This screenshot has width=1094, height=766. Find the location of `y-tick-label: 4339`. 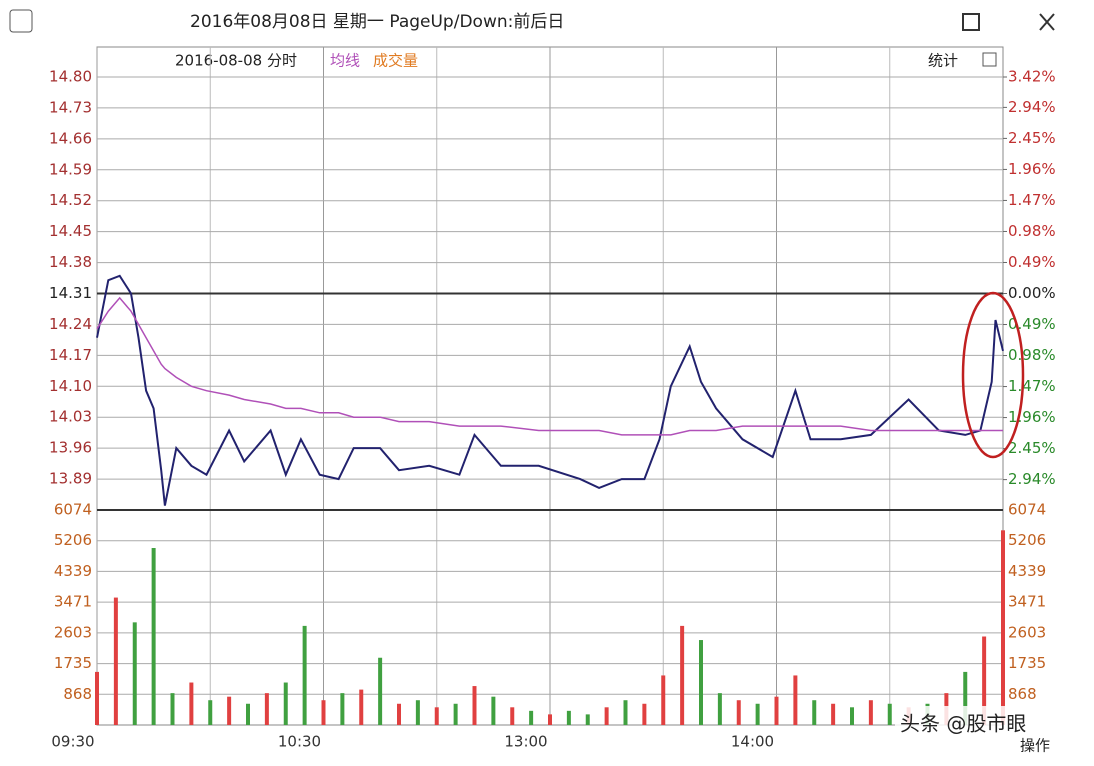

y-tick-label: 4339 is located at coordinates (73, 571).